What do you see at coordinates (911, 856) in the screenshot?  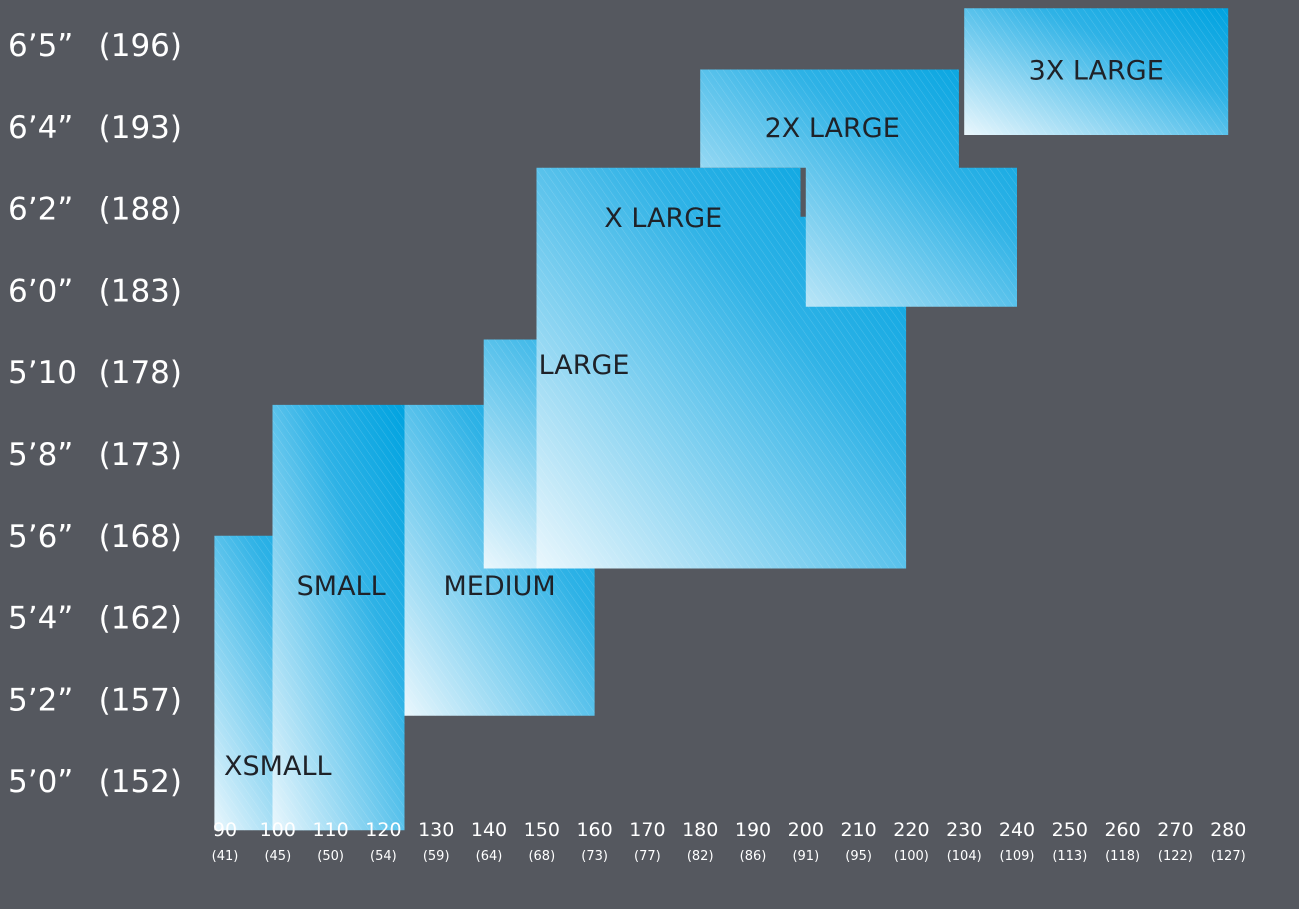 I see `x-tick-sub: (100)` at bounding box center [911, 856].